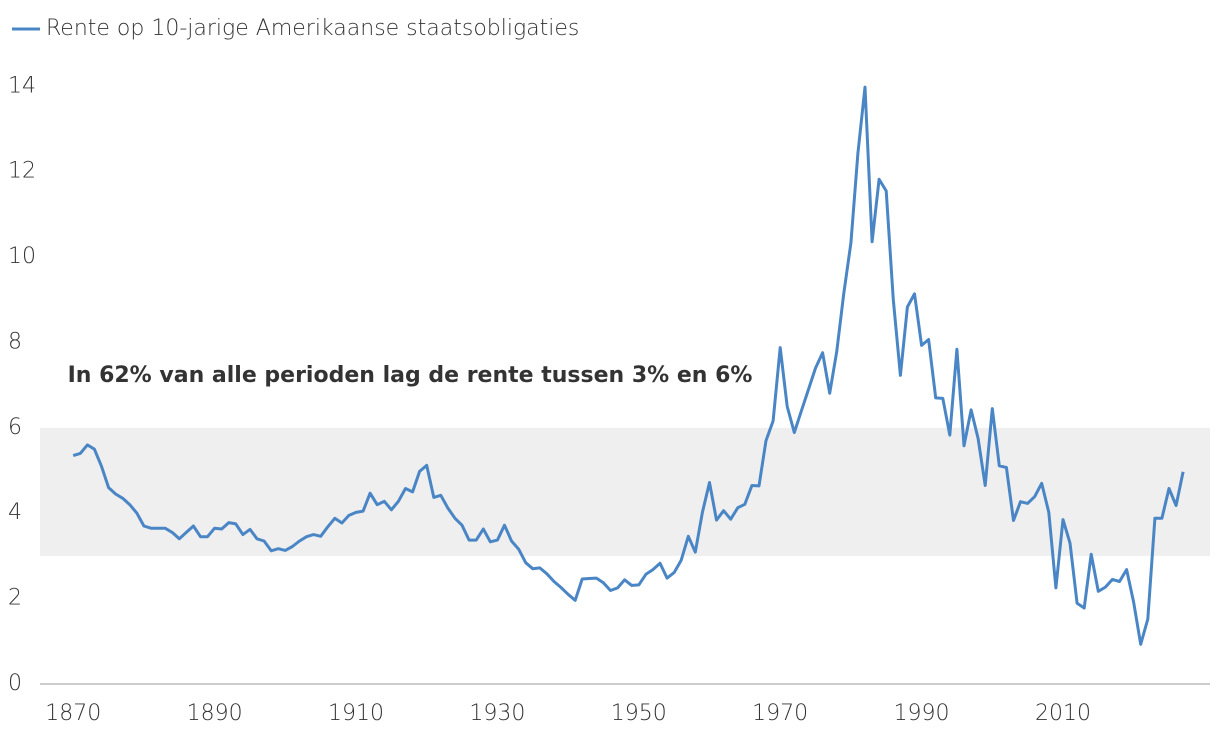  I want to click on y-tick-label: 4, so click(15, 512).